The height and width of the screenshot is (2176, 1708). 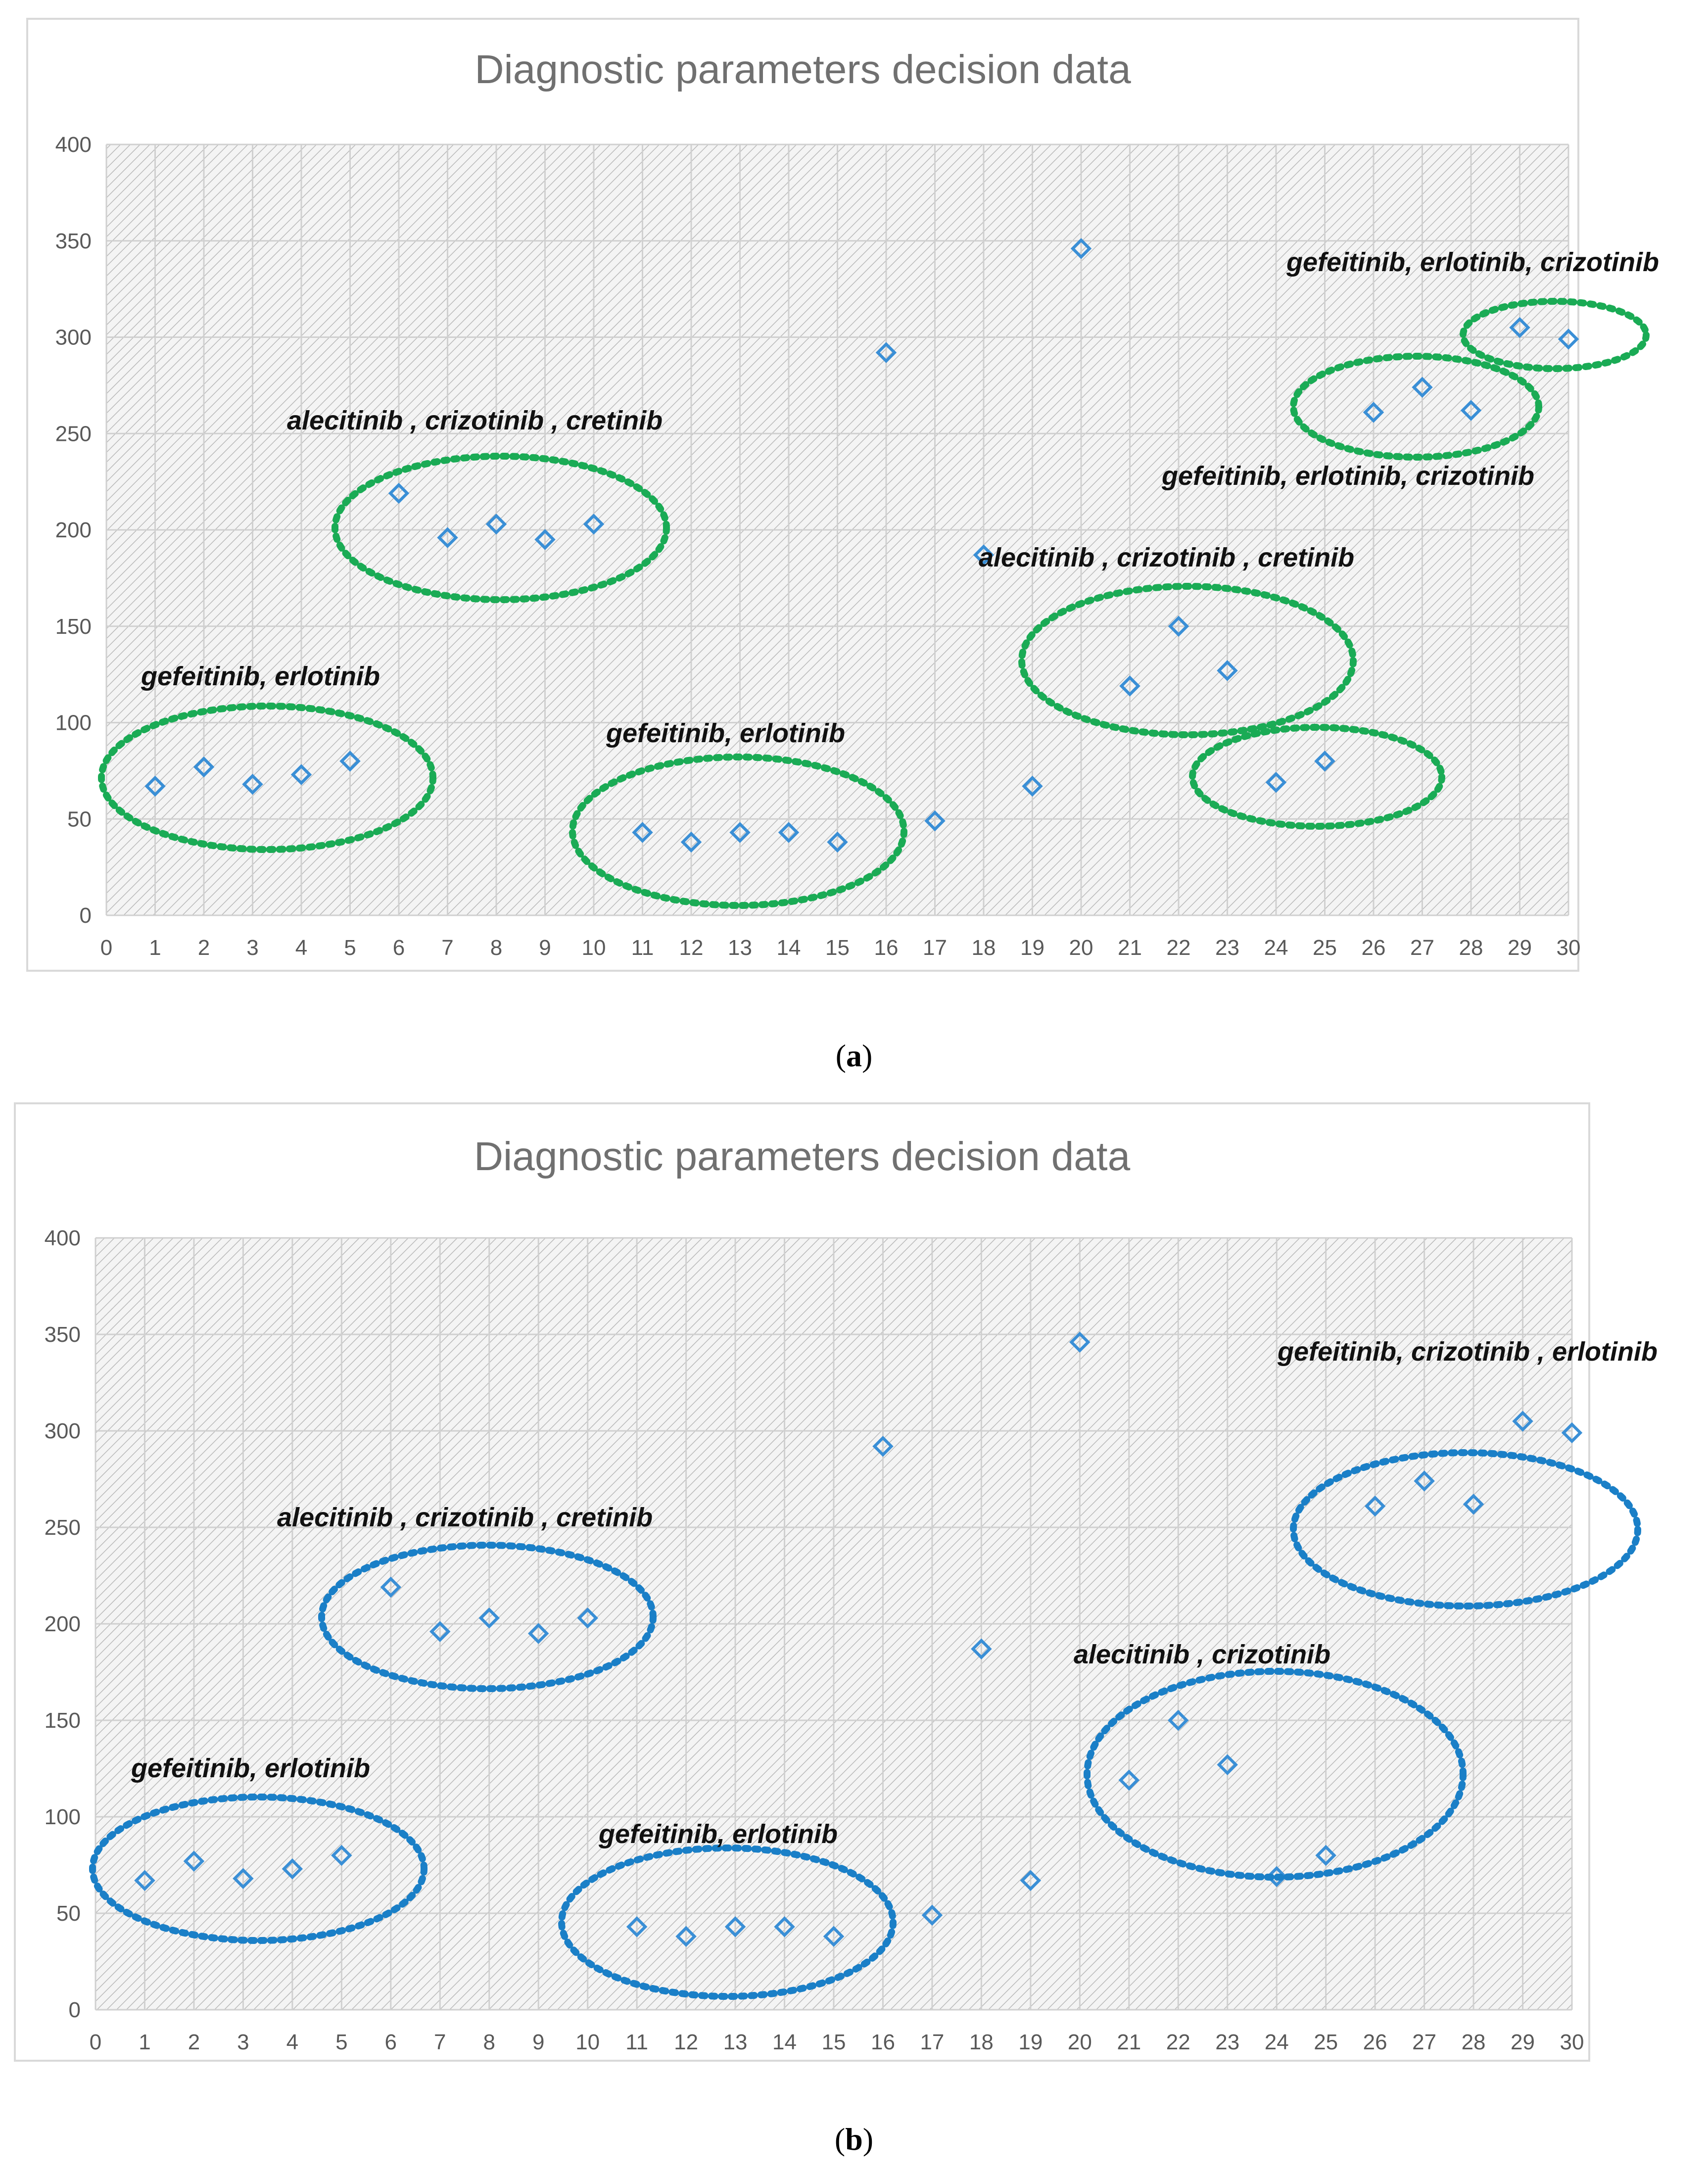 I want to click on panel-caption-a: (a), so click(x=854, y=1055).